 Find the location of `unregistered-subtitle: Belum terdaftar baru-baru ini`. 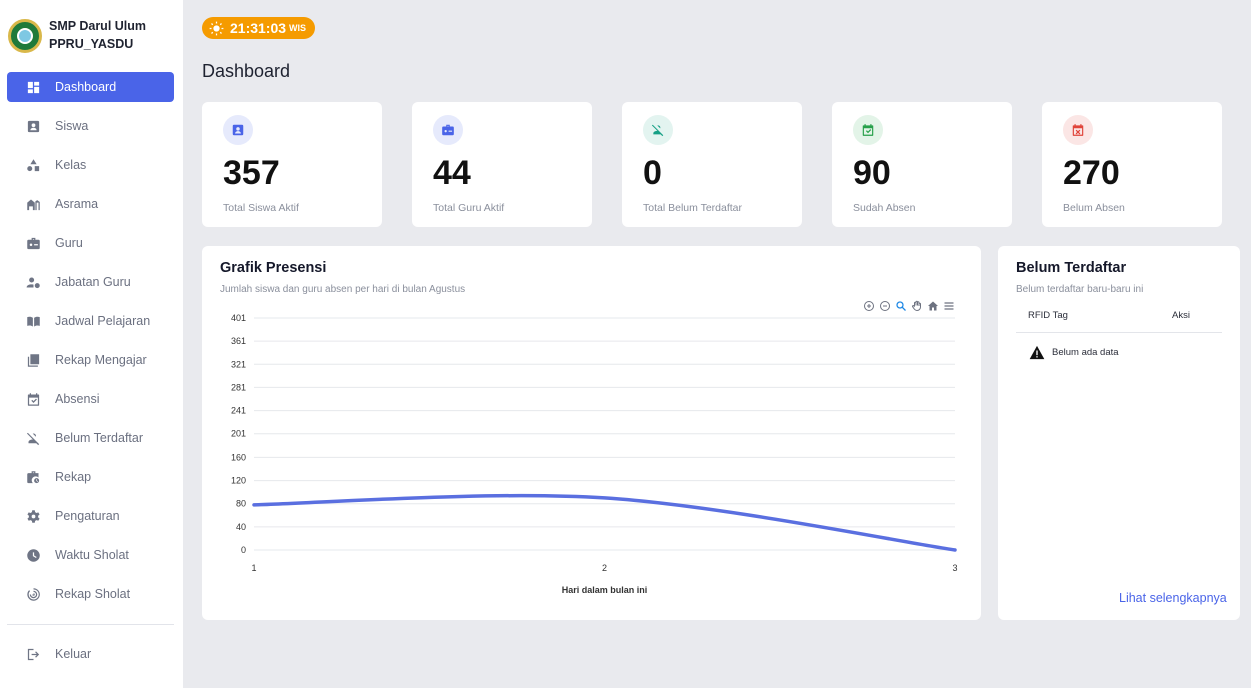

unregistered-subtitle: Belum terdaftar baru-baru ini is located at coordinates (1080, 289).